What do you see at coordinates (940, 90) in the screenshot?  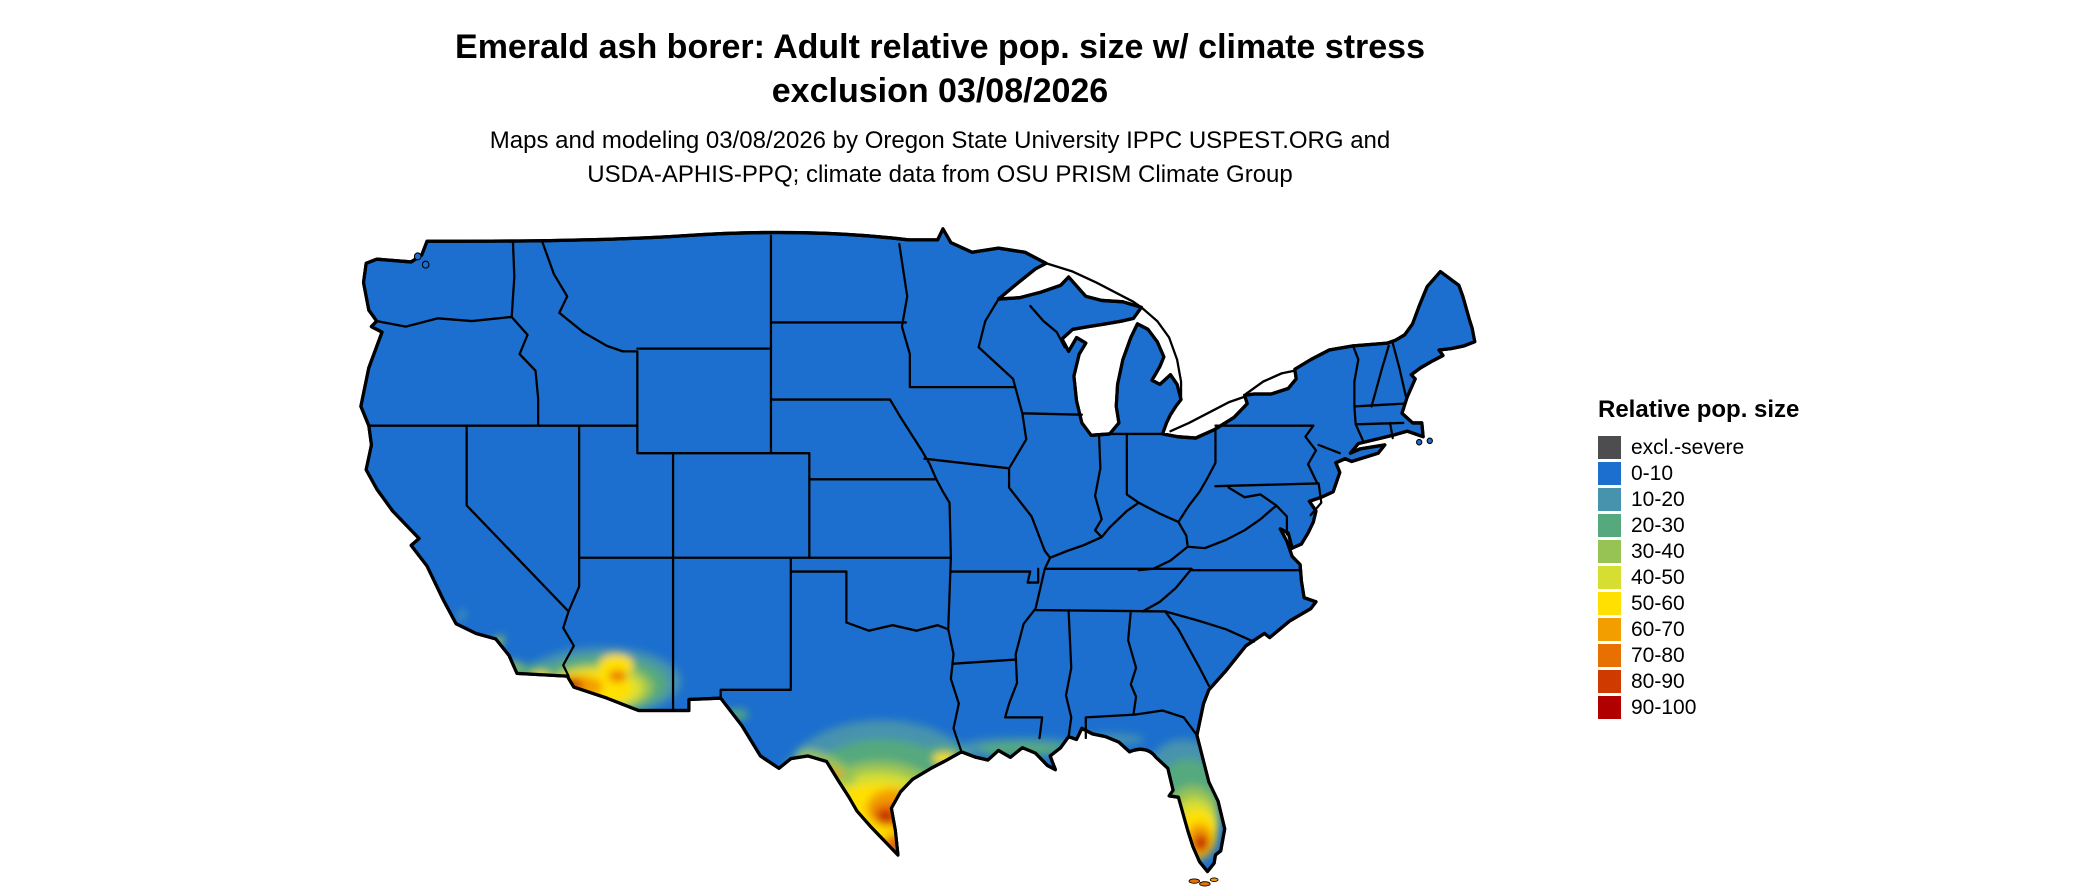 I see `map-title-line2: exclusion 03/08/2026` at bounding box center [940, 90].